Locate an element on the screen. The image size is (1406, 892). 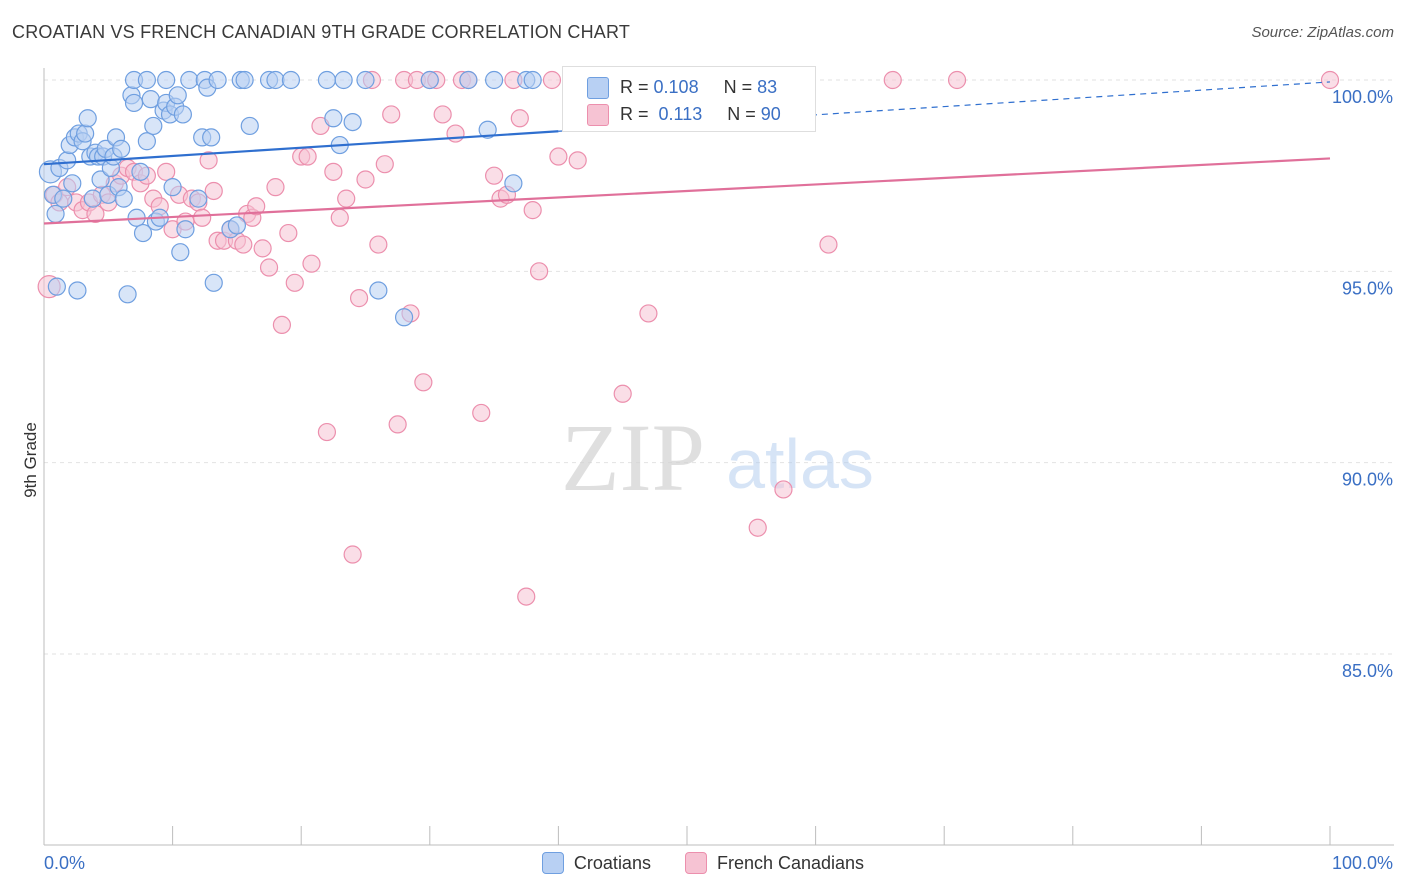
croatians-trend-line is located at coordinates (301, 148).